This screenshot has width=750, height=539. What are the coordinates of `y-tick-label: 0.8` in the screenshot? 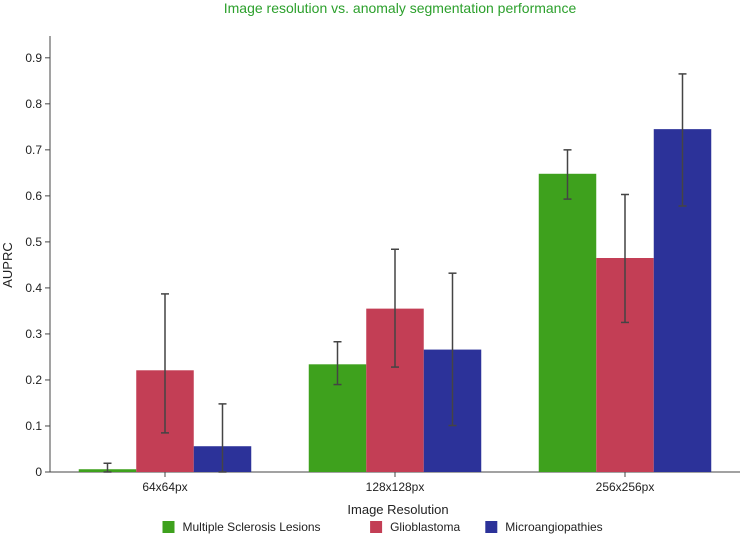 It's located at (33, 104).